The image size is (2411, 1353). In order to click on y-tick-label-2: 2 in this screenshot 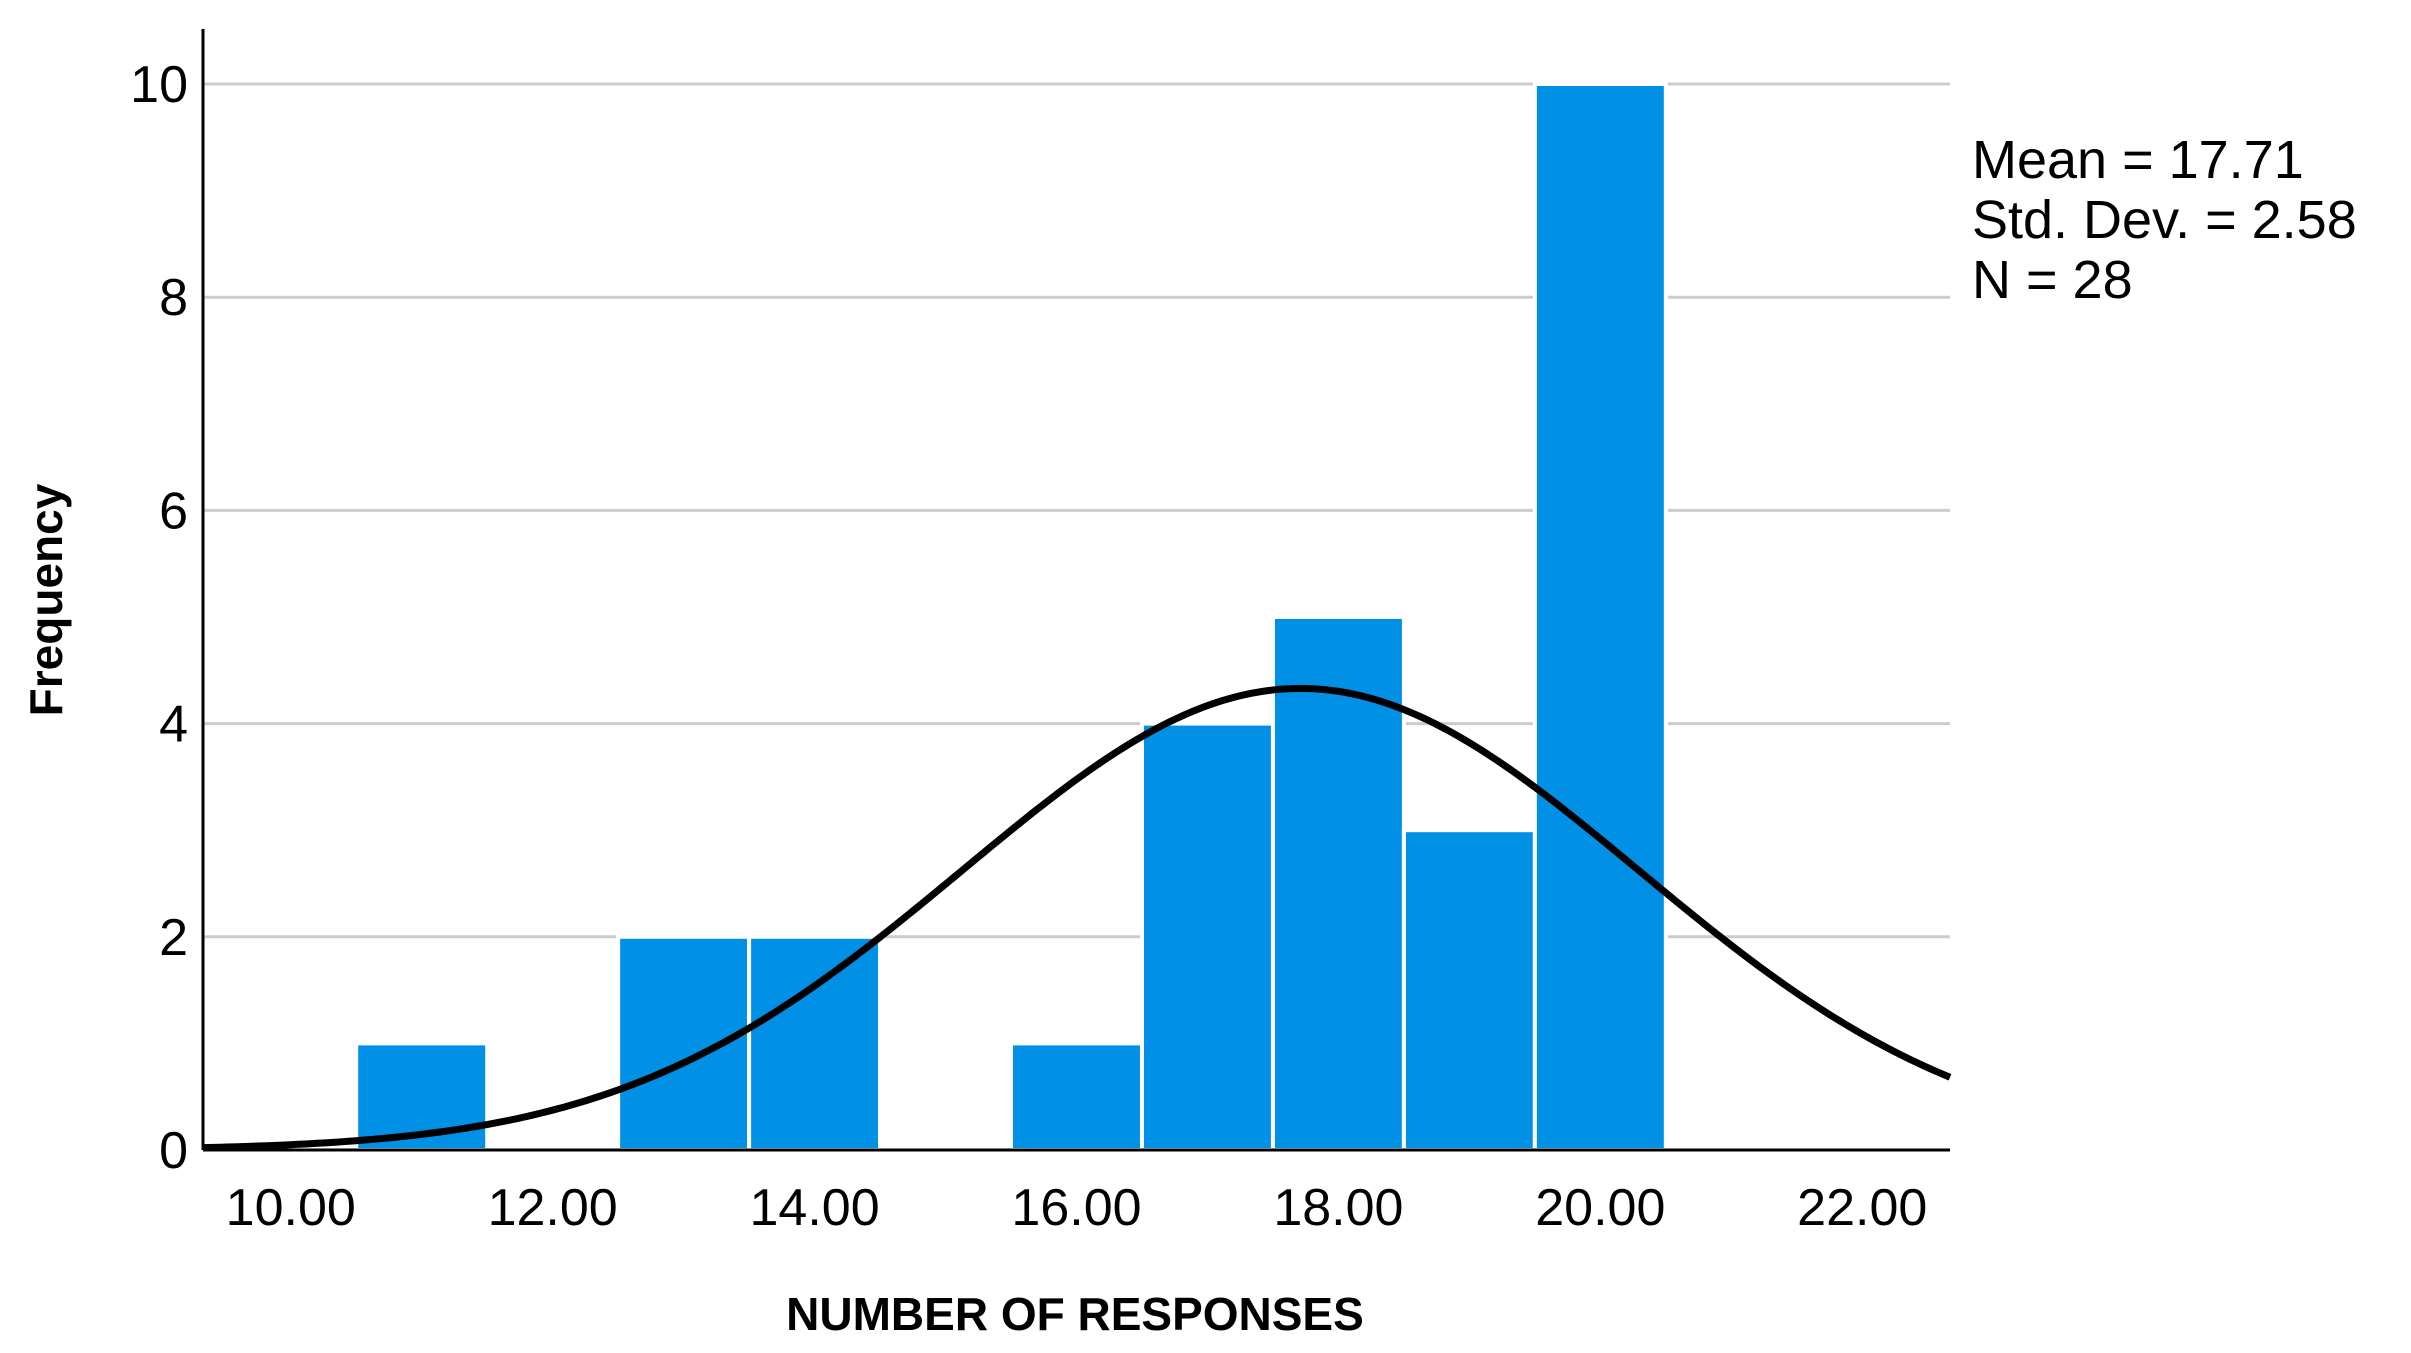, I will do `click(173, 938)`.